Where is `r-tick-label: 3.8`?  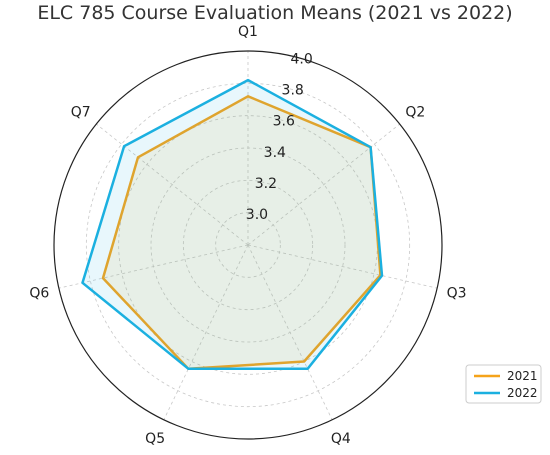 r-tick-label: 3.8 is located at coordinates (293, 91).